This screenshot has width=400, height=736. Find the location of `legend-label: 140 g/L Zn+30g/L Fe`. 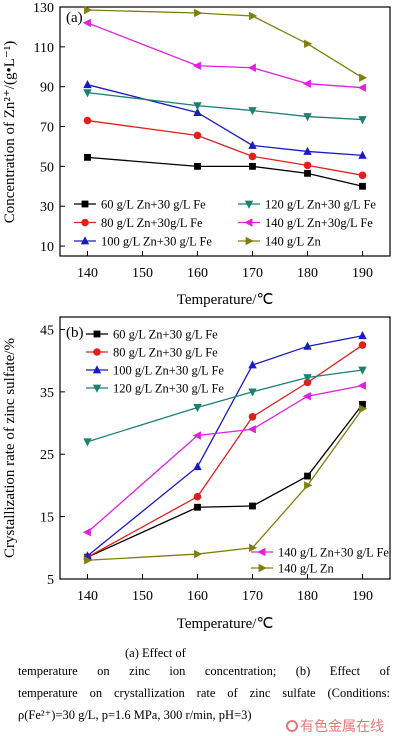

legend-label: 140 g/L Zn+30g/L Fe is located at coordinates (319, 223).